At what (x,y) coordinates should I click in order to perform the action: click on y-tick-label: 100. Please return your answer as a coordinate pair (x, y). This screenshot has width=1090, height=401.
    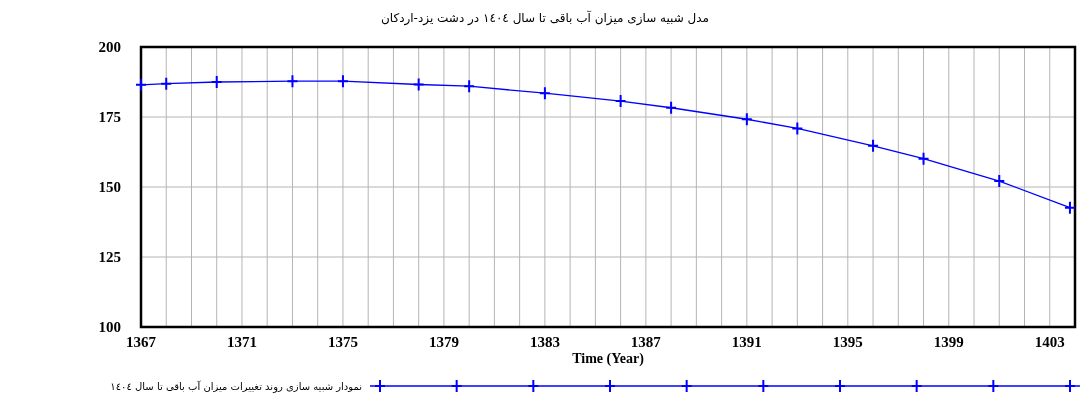
    Looking at the image, I should click on (109, 327).